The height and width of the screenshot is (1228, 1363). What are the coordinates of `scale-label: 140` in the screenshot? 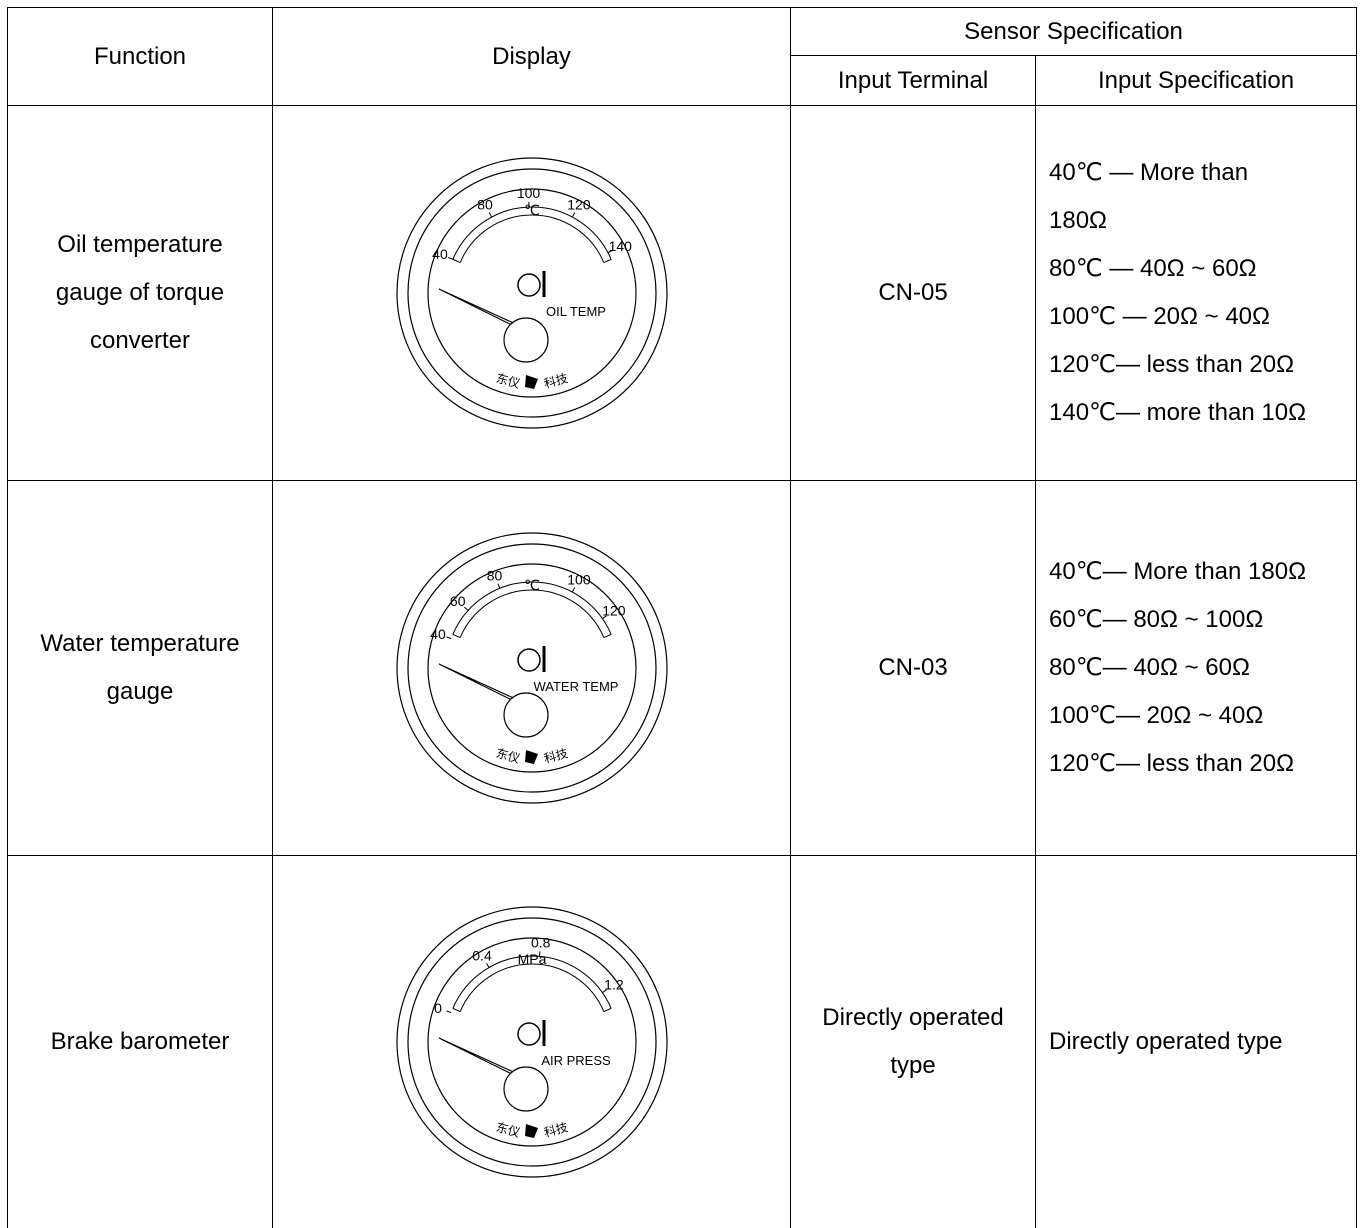 It's located at (620, 246).